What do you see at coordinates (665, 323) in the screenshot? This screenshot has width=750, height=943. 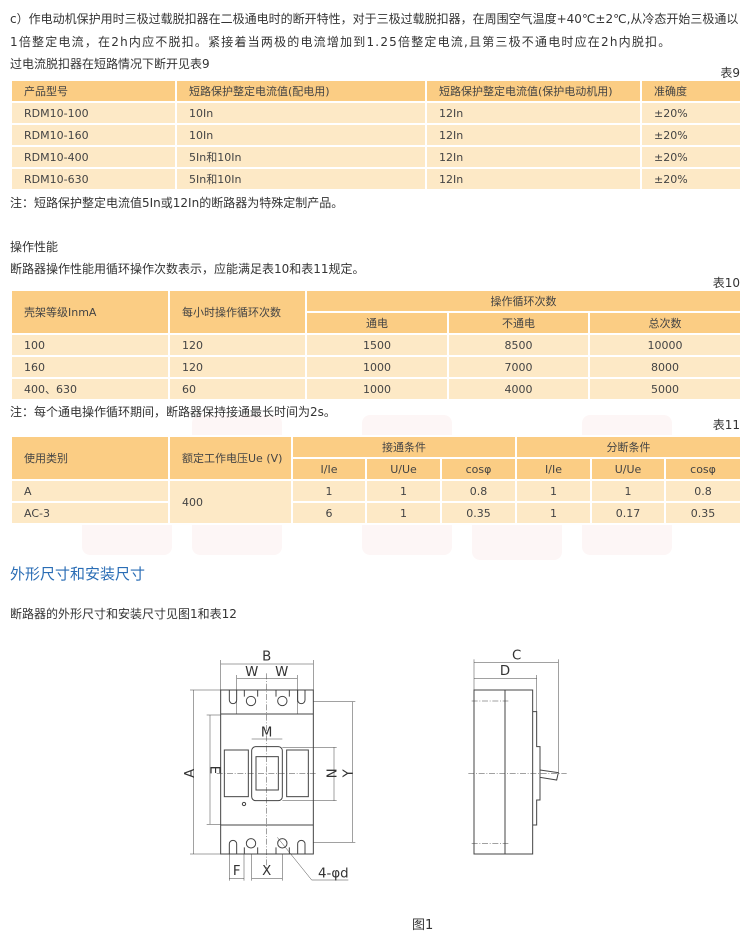 I see `subheader-cell: 总次数` at bounding box center [665, 323].